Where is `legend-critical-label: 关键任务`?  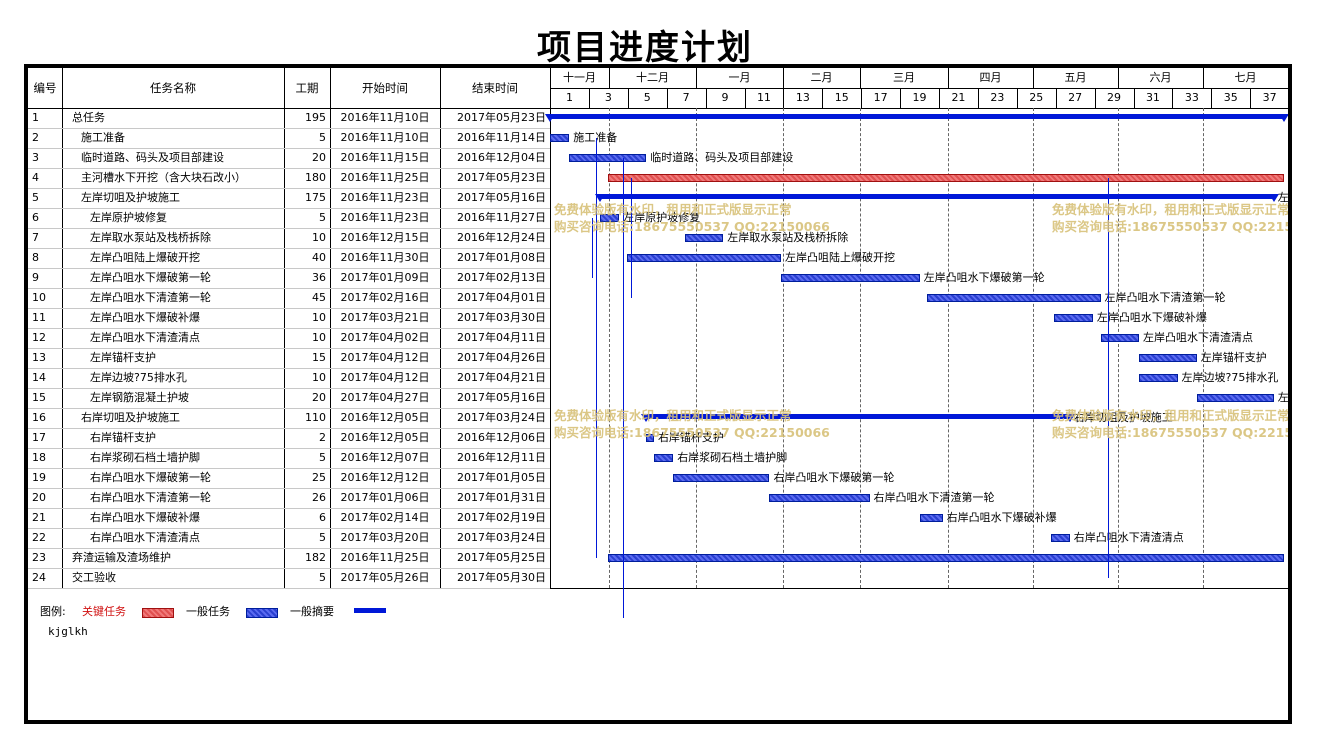
legend-critical-label: 关键任务 is located at coordinates (104, 611).